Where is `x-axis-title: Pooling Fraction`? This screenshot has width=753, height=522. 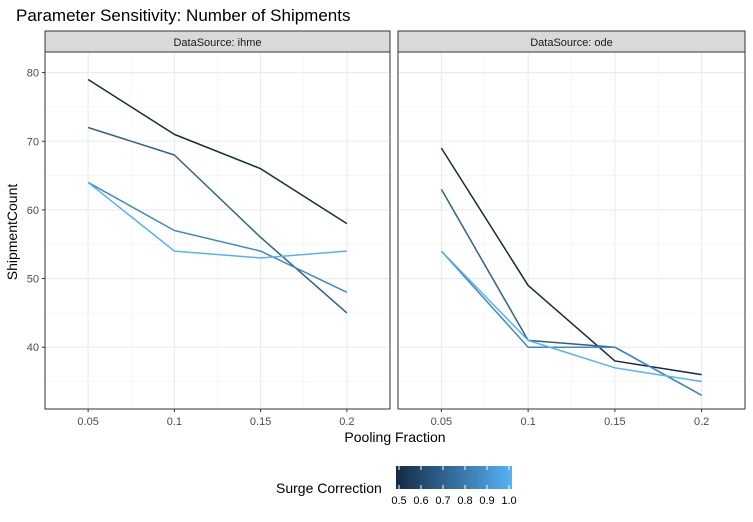
x-axis-title: Pooling Fraction is located at coordinates (394, 437).